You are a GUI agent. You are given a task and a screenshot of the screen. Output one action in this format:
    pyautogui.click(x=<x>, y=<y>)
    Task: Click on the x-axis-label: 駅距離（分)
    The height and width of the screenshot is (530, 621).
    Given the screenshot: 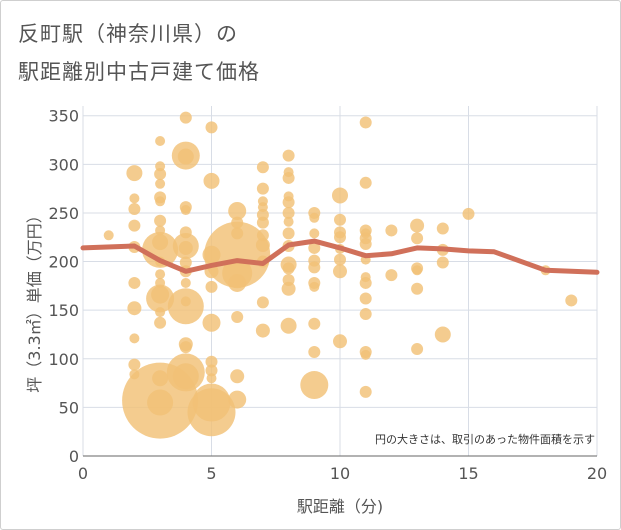 What is the action you would take?
    pyautogui.click(x=340, y=506)
    